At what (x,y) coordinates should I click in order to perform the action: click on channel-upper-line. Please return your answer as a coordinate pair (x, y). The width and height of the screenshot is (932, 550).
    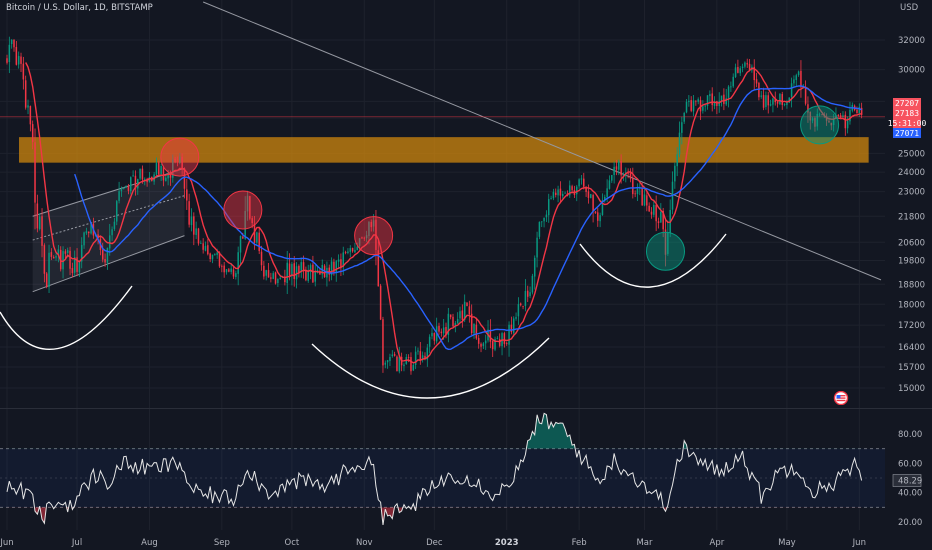
    Looking at the image, I should click on (108, 192).